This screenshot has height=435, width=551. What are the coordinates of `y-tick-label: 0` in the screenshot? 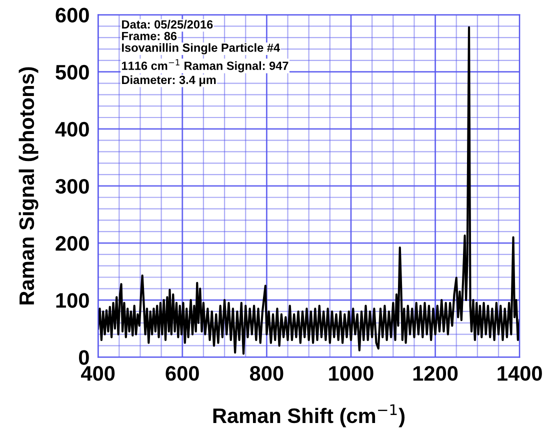 It's located at (83, 357).